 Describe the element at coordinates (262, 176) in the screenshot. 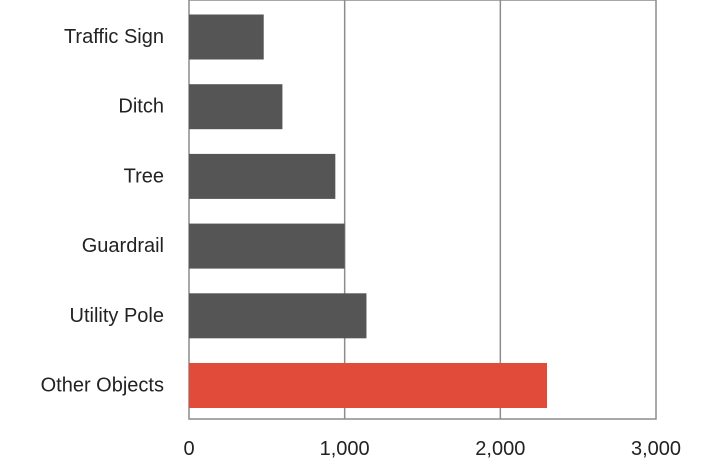

I see `bar-tree` at that location.